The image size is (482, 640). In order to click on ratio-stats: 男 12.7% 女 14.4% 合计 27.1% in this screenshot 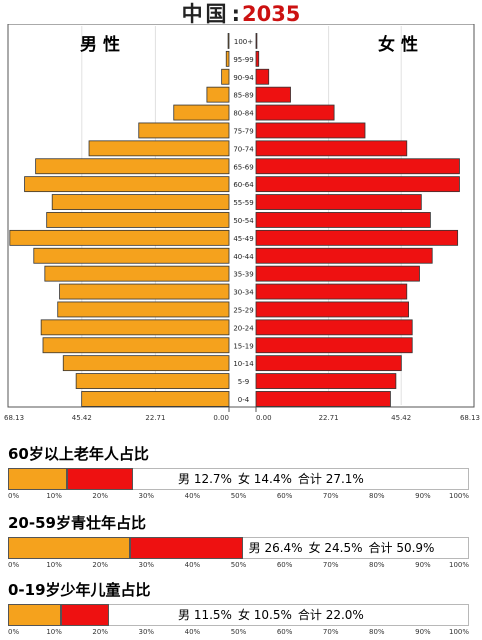, I will do `click(274, 479)`.